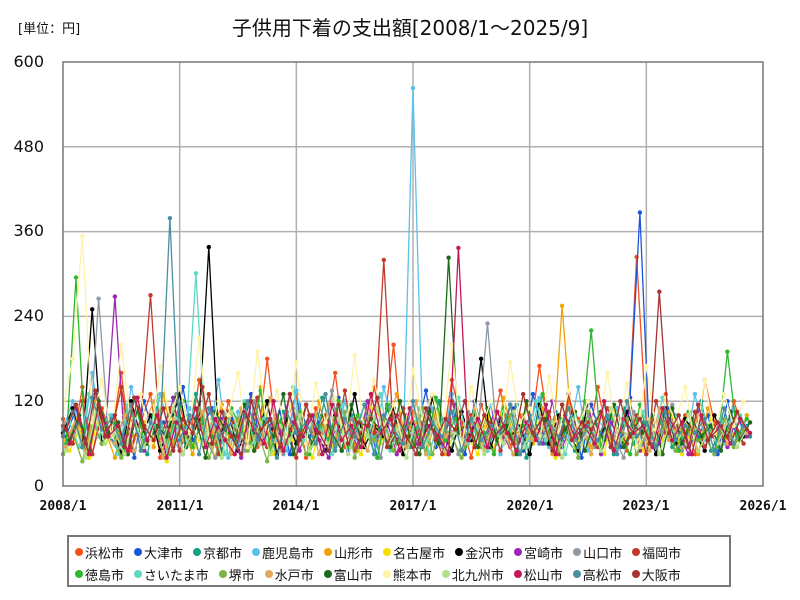 The width and height of the screenshot is (800, 600). Describe the element at coordinates (763, 506) in the screenshot. I see `x-tick-2026: 2026/1` at that location.